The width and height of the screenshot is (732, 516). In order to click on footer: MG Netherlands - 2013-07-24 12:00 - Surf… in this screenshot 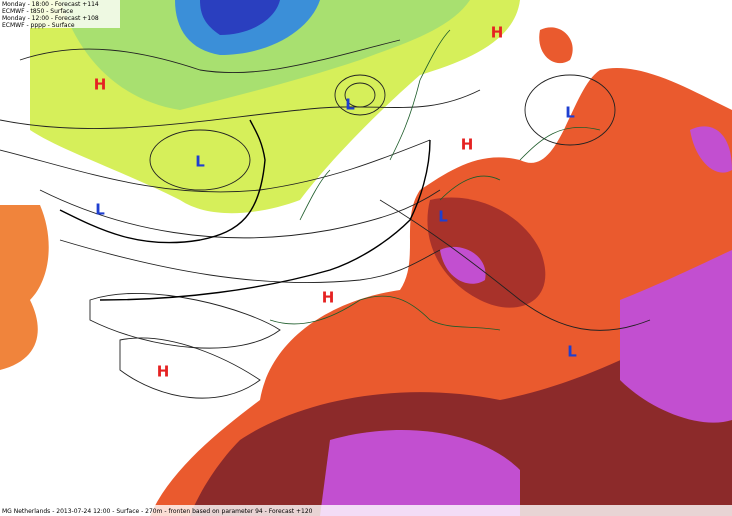, I will do `click(157, 511)`.